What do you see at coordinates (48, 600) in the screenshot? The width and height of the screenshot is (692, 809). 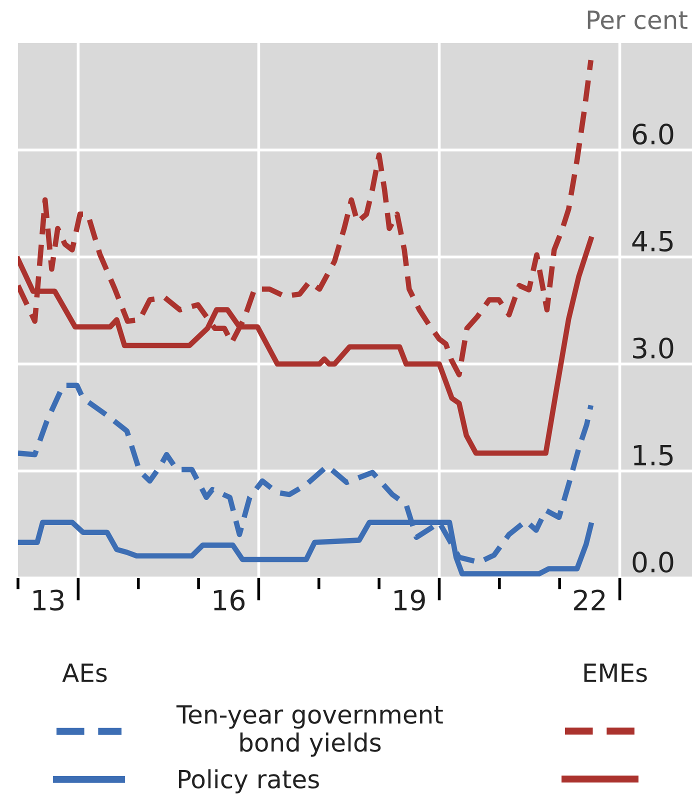 I see `x-tick-label: 13` at bounding box center [48, 600].